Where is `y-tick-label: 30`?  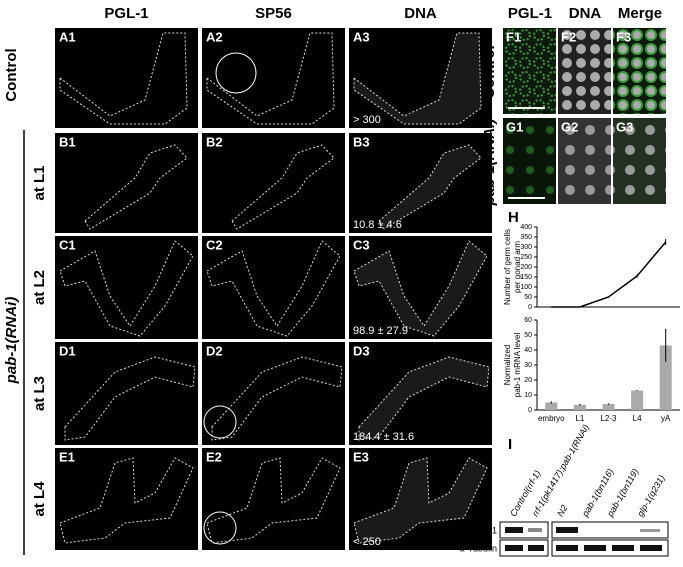
y-tick-label: 30 is located at coordinates (528, 365).